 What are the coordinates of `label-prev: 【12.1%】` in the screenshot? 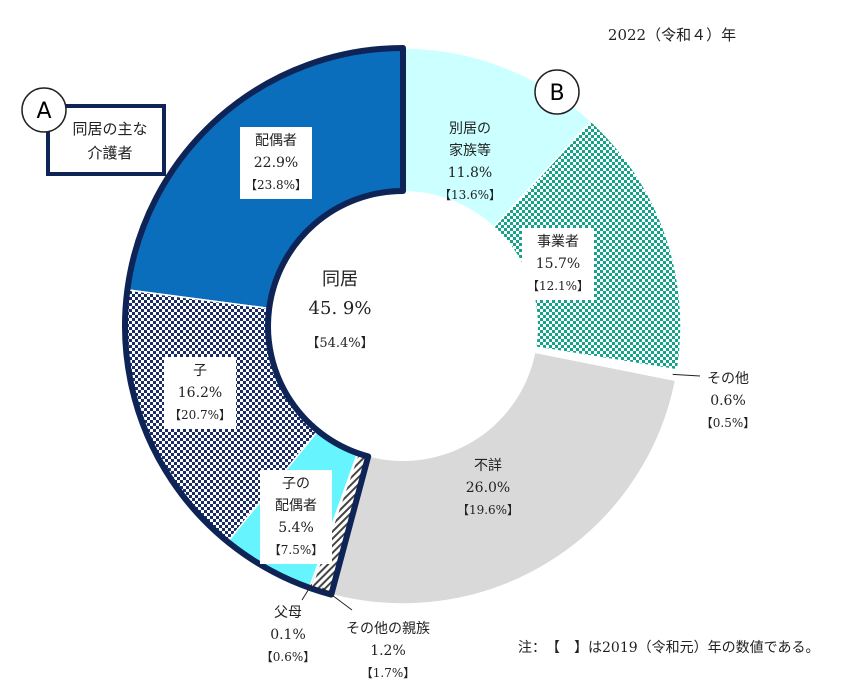 It's located at (558, 286).